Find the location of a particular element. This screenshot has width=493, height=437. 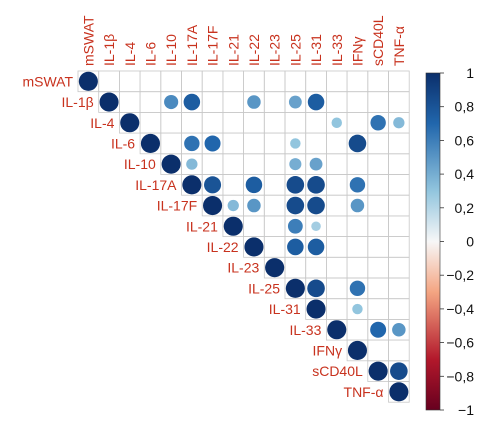

corr-ifngamma-ifngamma is located at coordinates (357, 350).